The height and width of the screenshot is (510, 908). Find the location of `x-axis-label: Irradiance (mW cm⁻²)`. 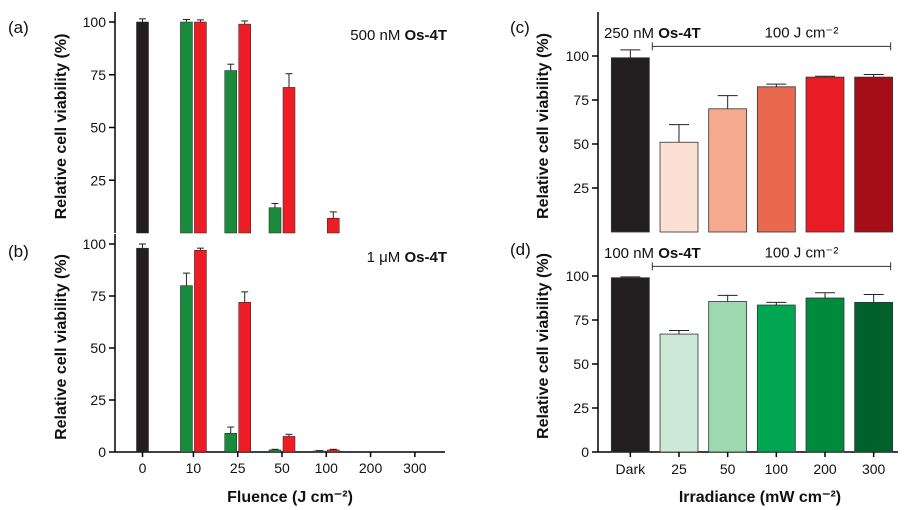

x-axis-label: Irradiance (mW cm⁻²) is located at coordinates (760, 497).